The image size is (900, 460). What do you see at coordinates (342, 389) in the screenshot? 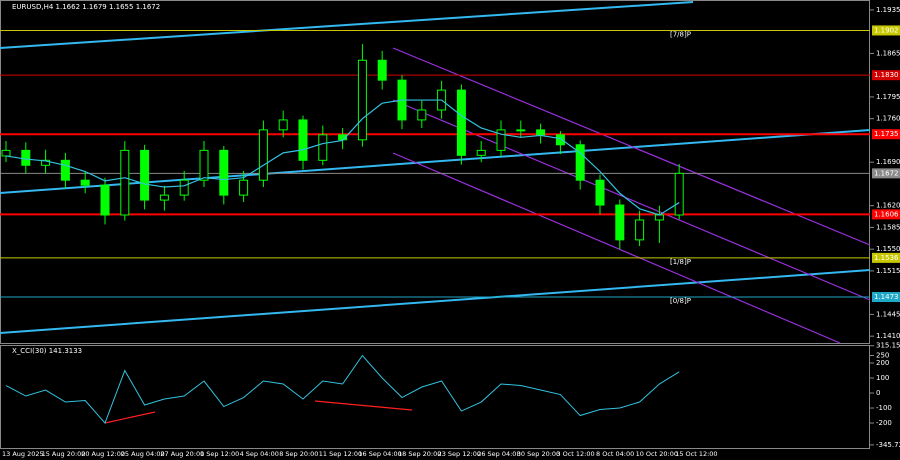
I see `cci-line` at bounding box center [342, 389].